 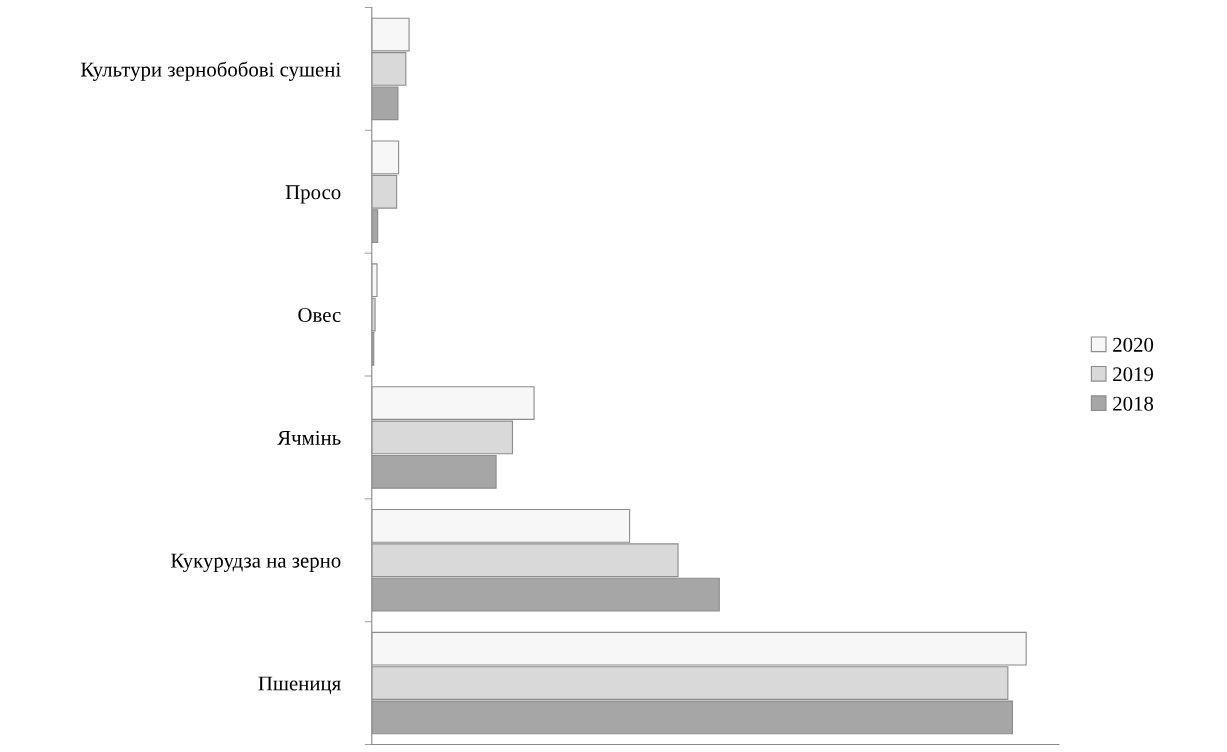 What do you see at coordinates (309, 437) in the screenshot?
I see `y-tick-label: Ячмінь` at bounding box center [309, 437].